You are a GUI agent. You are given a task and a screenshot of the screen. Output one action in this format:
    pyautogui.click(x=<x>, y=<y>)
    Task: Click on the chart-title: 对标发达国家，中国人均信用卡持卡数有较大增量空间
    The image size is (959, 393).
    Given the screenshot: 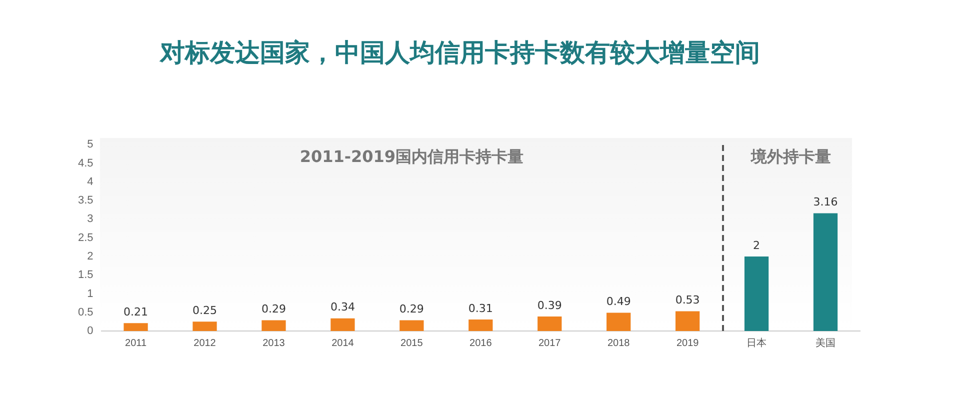 What is the action you would take?
    pyautogui.click(x=460, y=53)
    